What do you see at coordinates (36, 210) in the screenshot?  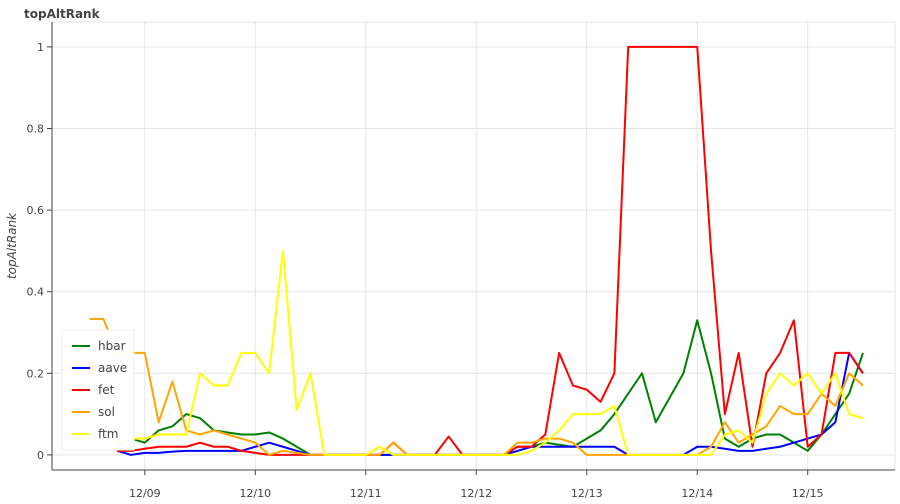 I see `y-tick-label: 0.6` at bounding box center [36, 210].